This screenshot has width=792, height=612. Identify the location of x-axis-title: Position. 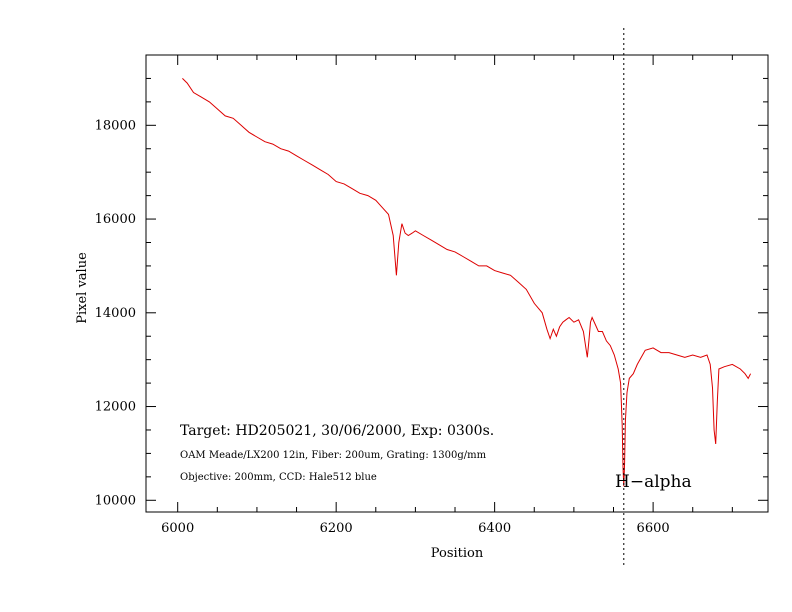
(457, 553).